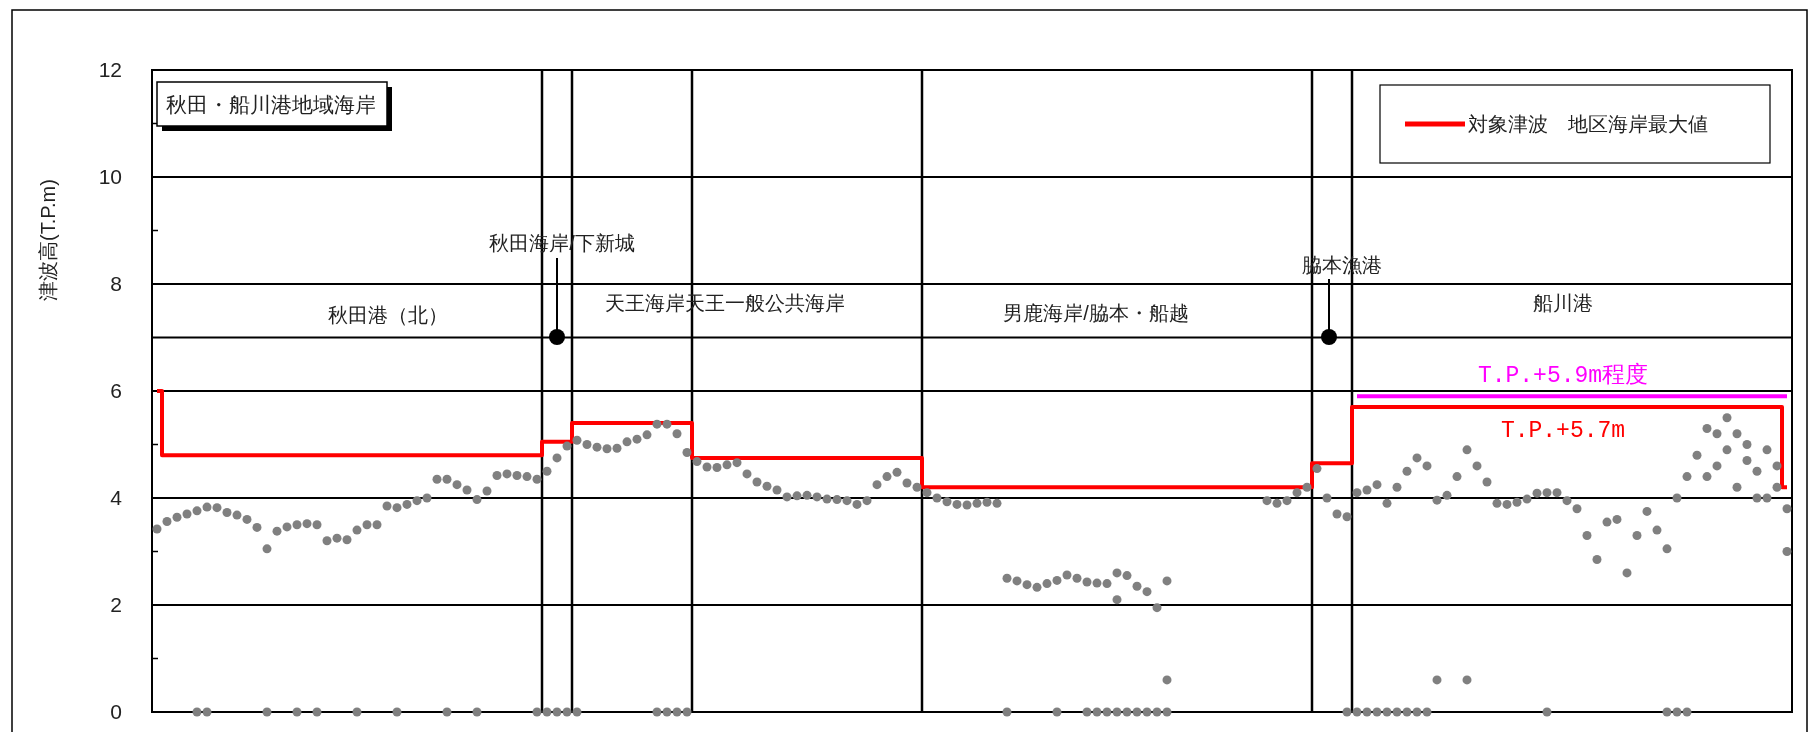 Image resolution: width=1809 pixels, height=732 pixels. What do you see at coordinates (1563, 376) in the screenshot?
I see `annotation: T.P.+5.9m程度` at bounding box center [1563, 376].